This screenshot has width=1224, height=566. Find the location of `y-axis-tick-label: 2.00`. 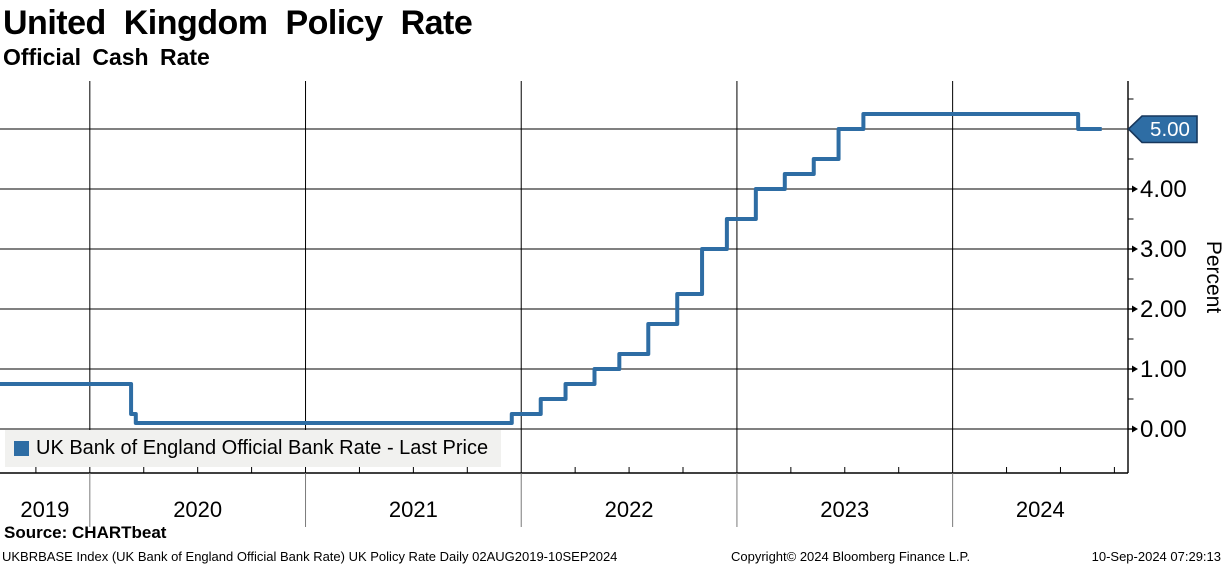

y-axis-tick-label: 2.00 is located at coordinates (1163, 309).